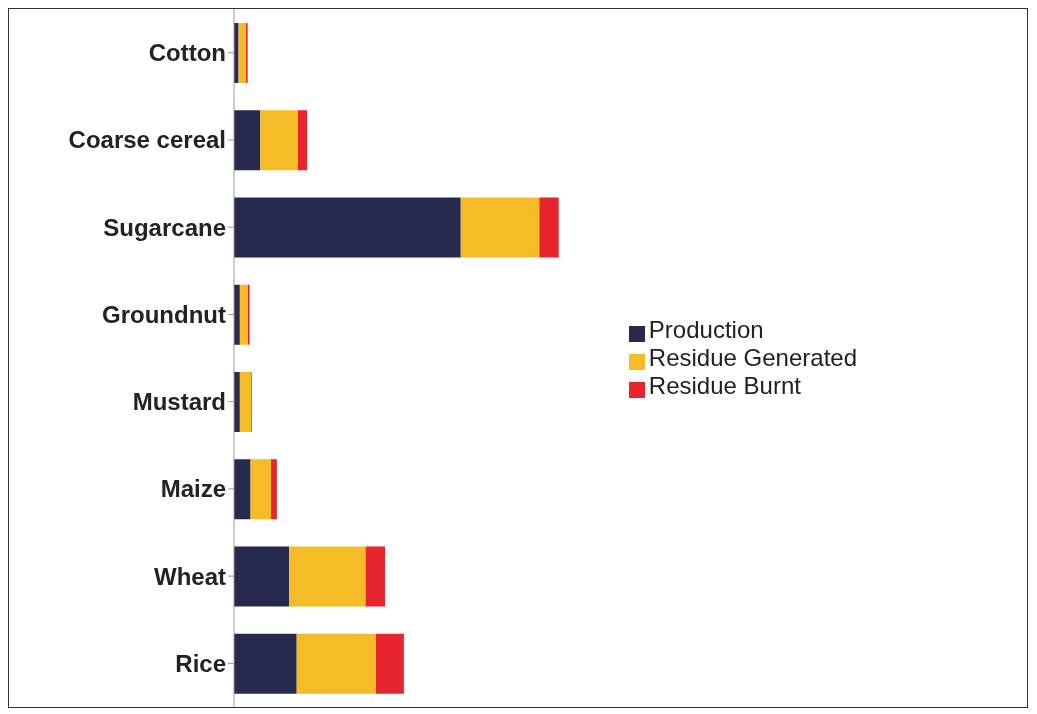  Describe the element at coordinates (187, 53) in the screenshot. I see `y-tick-label: Cotton` at that location.